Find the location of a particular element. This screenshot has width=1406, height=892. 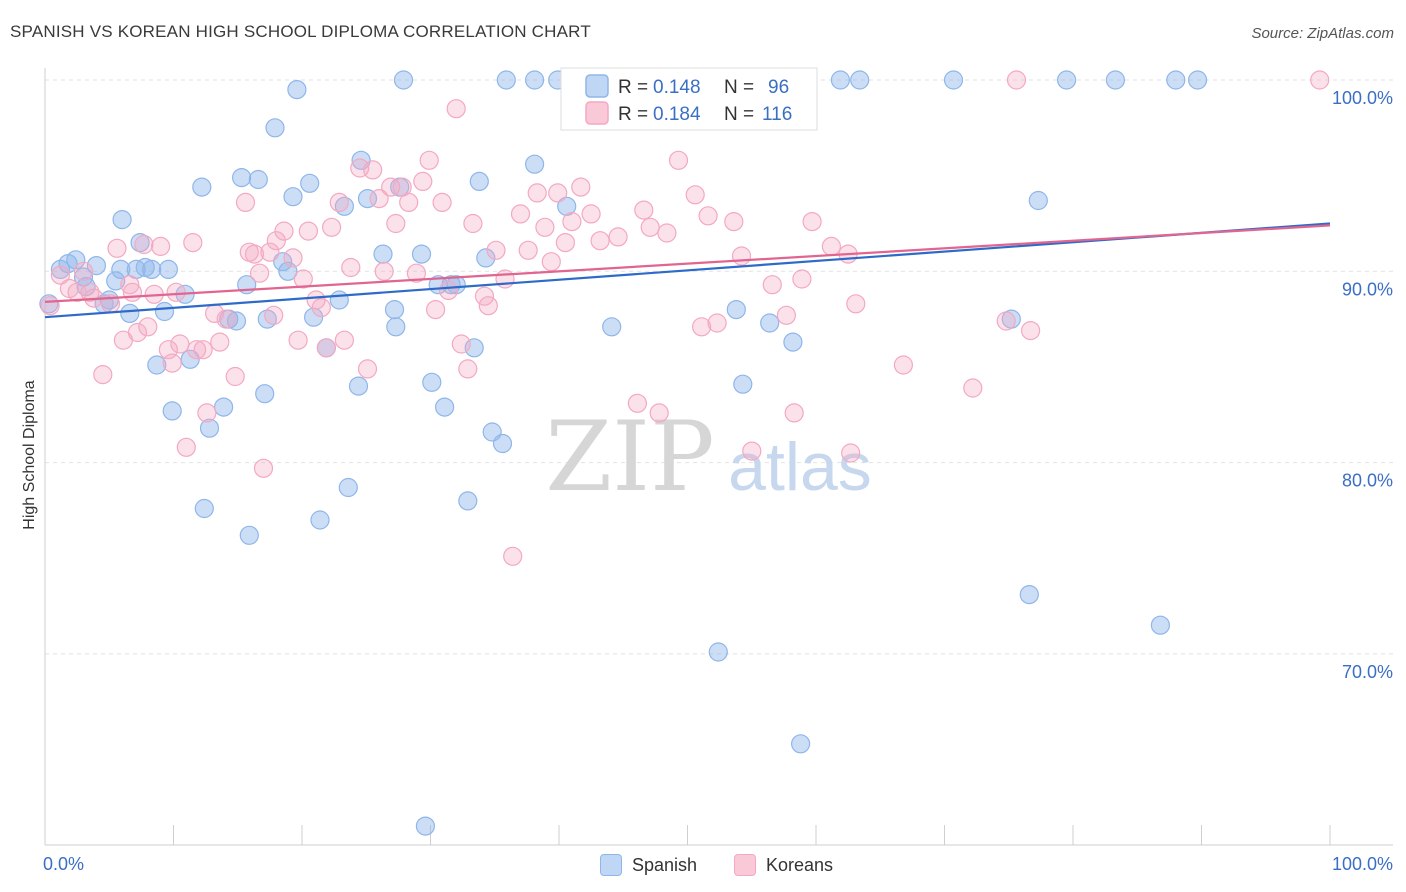

bottom-legend-item-spanish: Spanish is located at coordinates (648, 865).